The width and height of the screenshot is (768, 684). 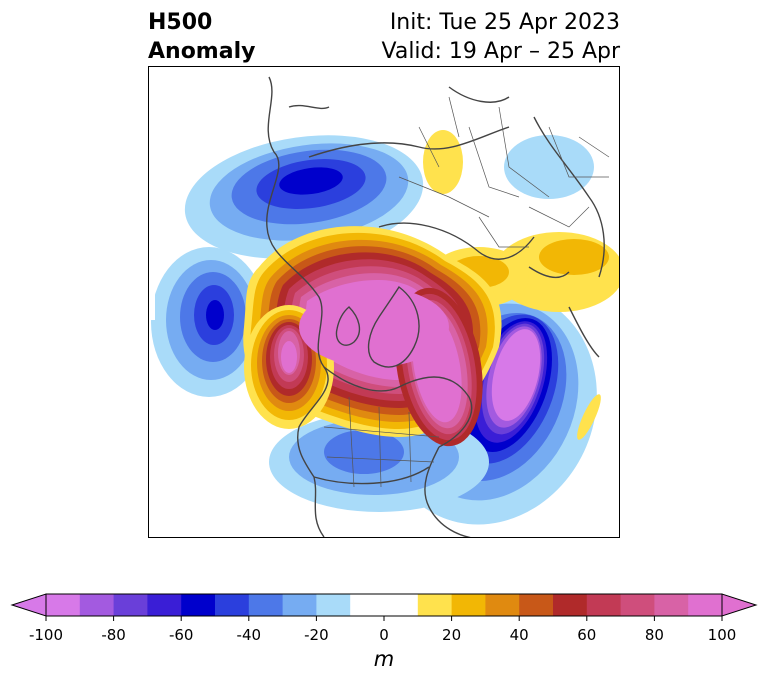 I want to click on title-type: Anomaly, so click(x=202, y=51).